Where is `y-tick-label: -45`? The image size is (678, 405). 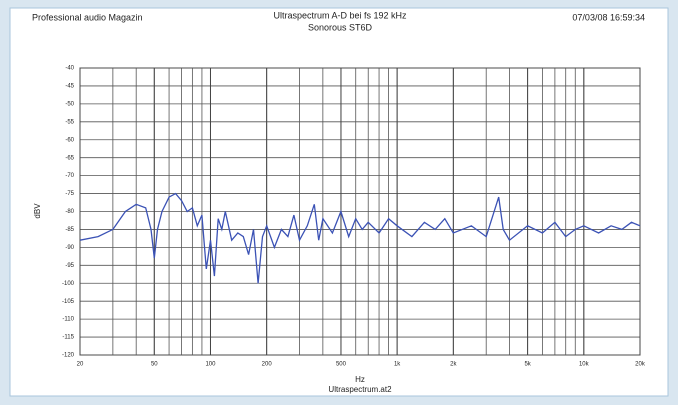
y-tick-label: -45 is located at coordinates (69, 87).